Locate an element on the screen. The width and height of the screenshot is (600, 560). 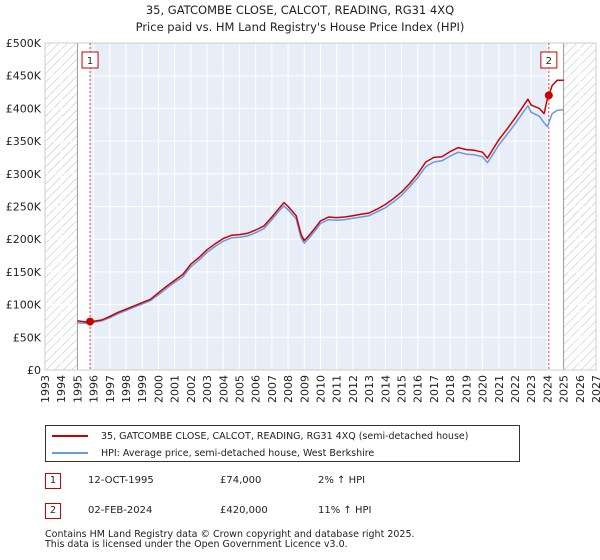
y-tick-label: £450K is located at coordinates (24, 76).